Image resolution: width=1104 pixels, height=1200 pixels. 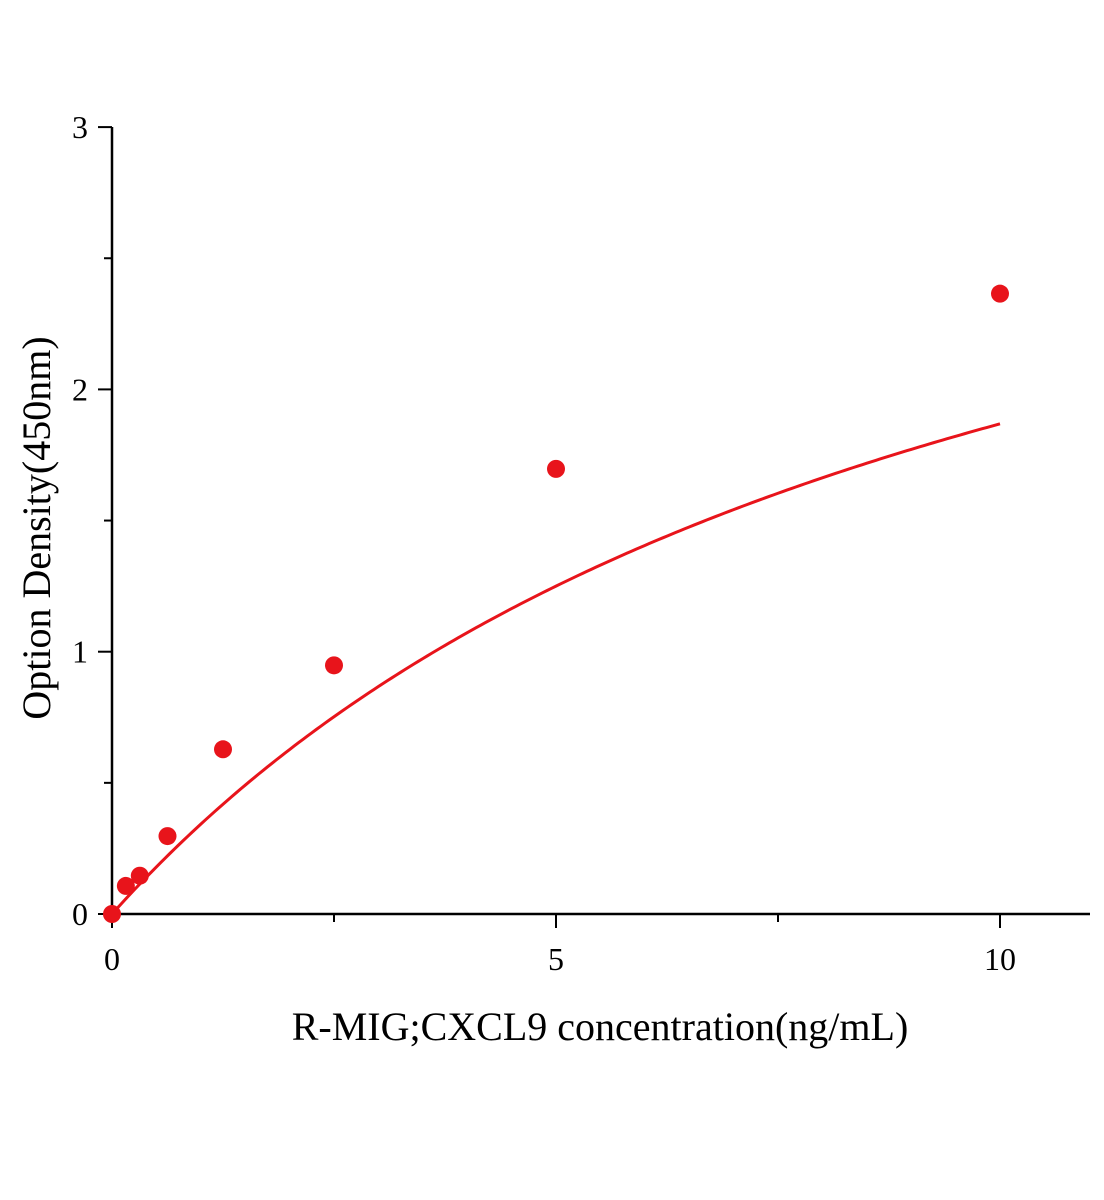 I want to click on y-tick-label: 0, so click(x=80, y=914).